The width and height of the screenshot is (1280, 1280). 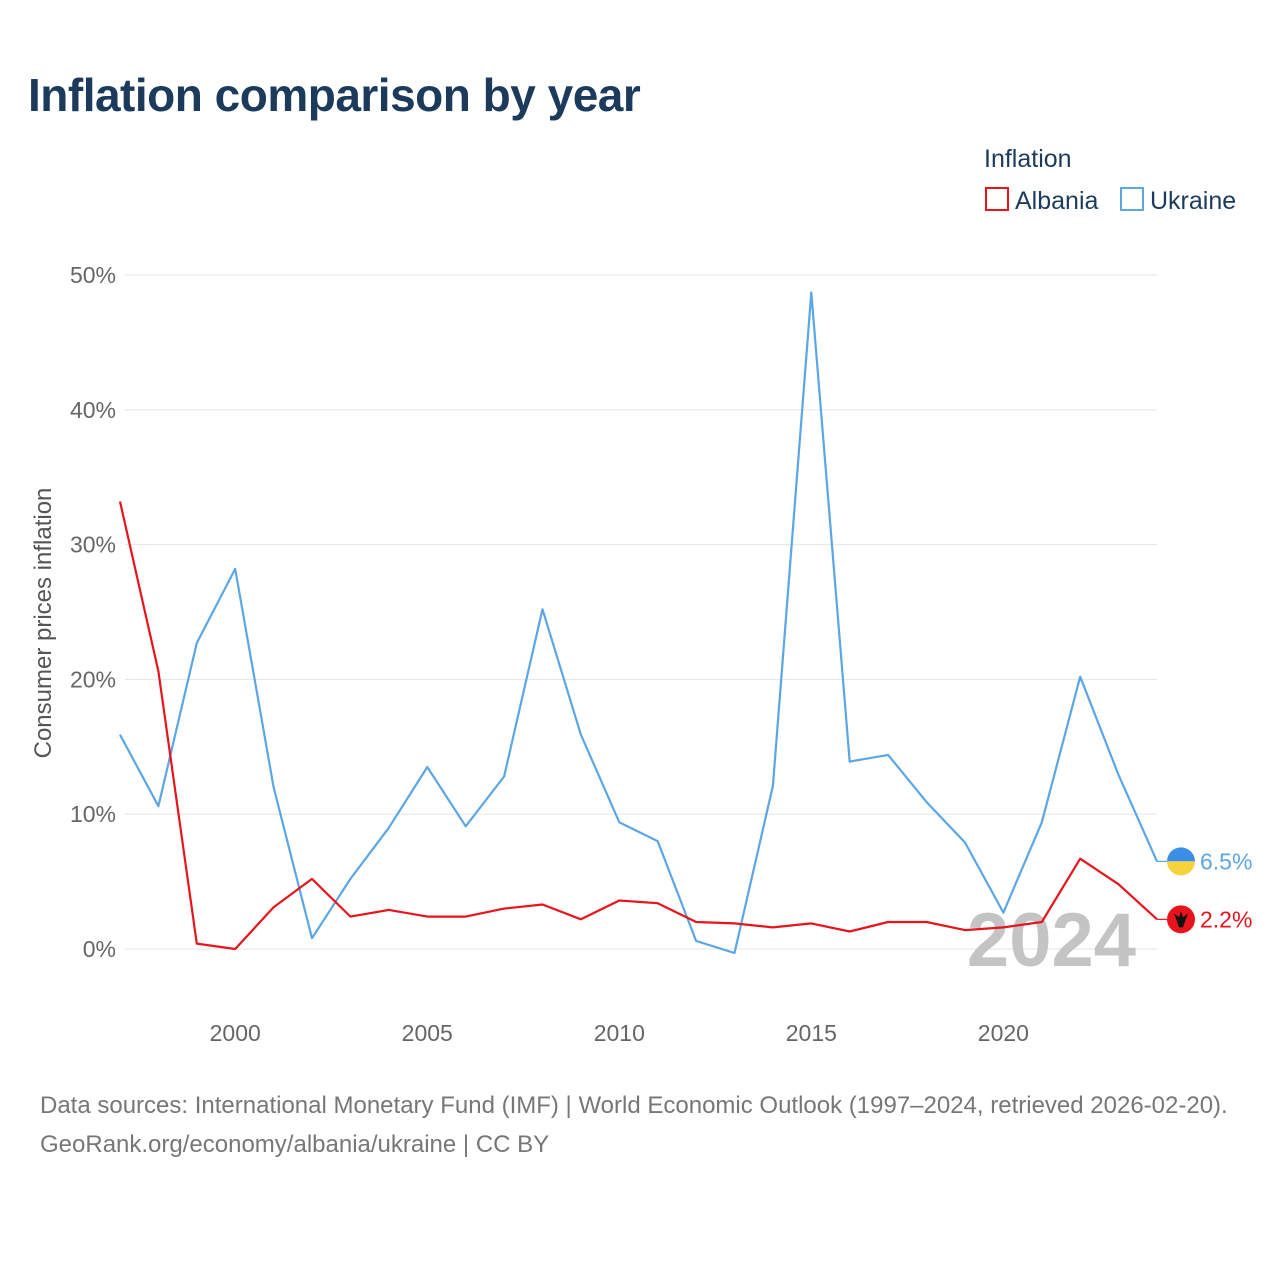 I want to click on end-label-ukraine: 6.5%, so click(x=1226, y=861).